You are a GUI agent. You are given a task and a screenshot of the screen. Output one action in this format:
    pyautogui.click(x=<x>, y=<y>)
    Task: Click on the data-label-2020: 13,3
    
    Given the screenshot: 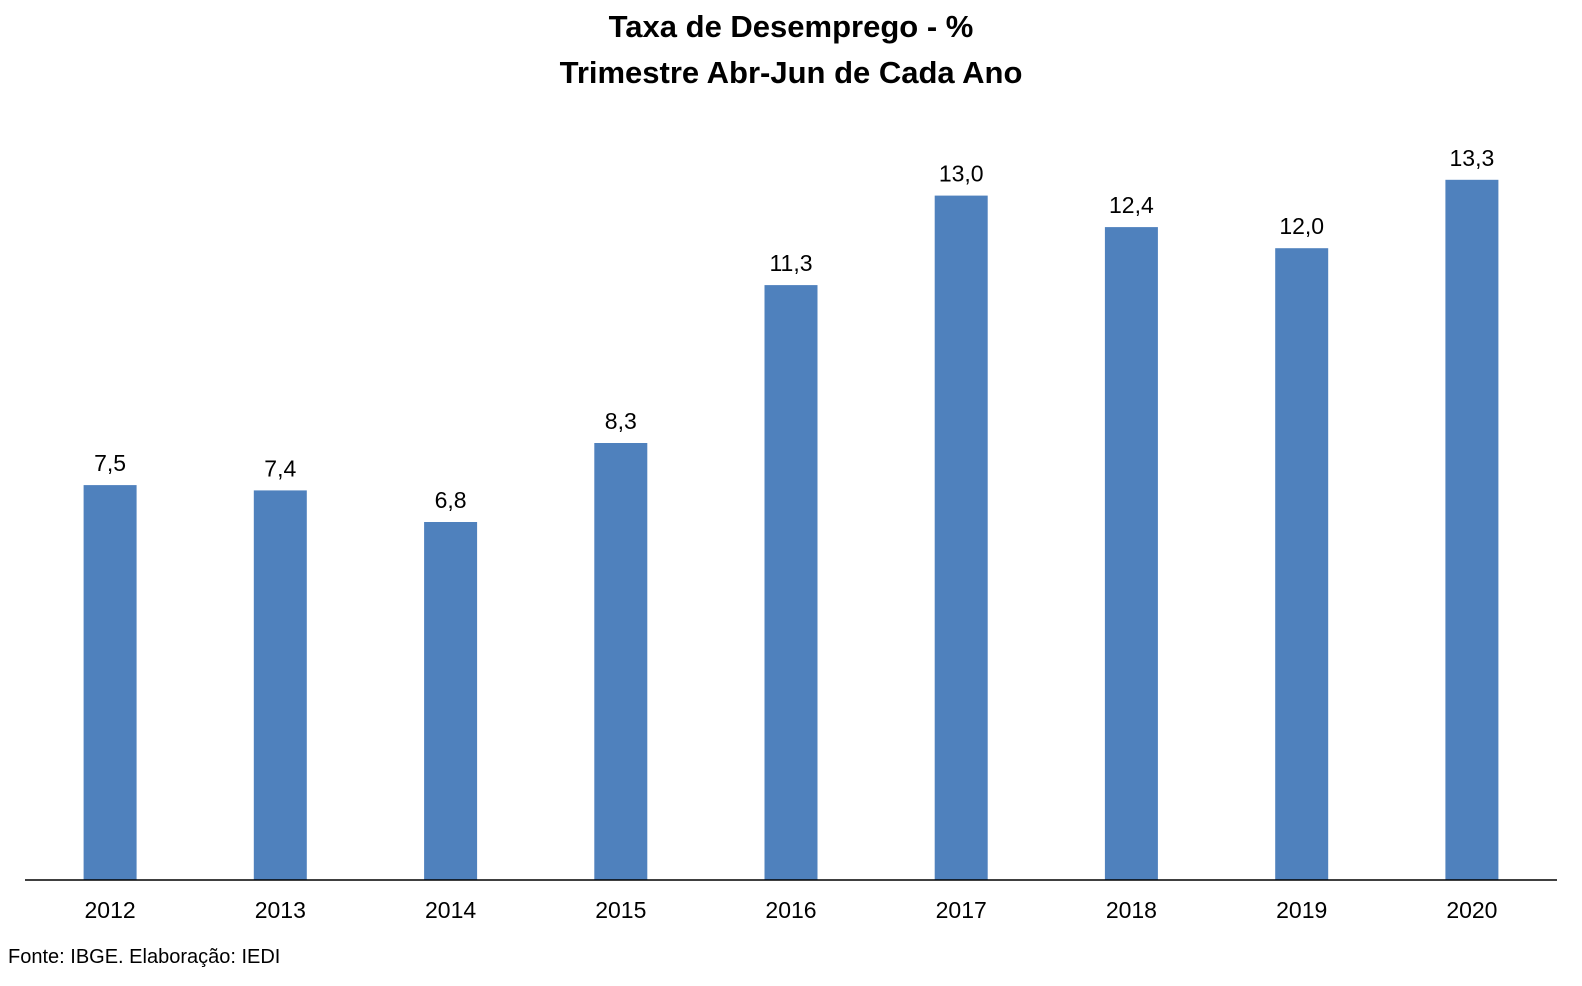 What is the action you would take?
    pyautogui.click(x=1472, y=158)
    